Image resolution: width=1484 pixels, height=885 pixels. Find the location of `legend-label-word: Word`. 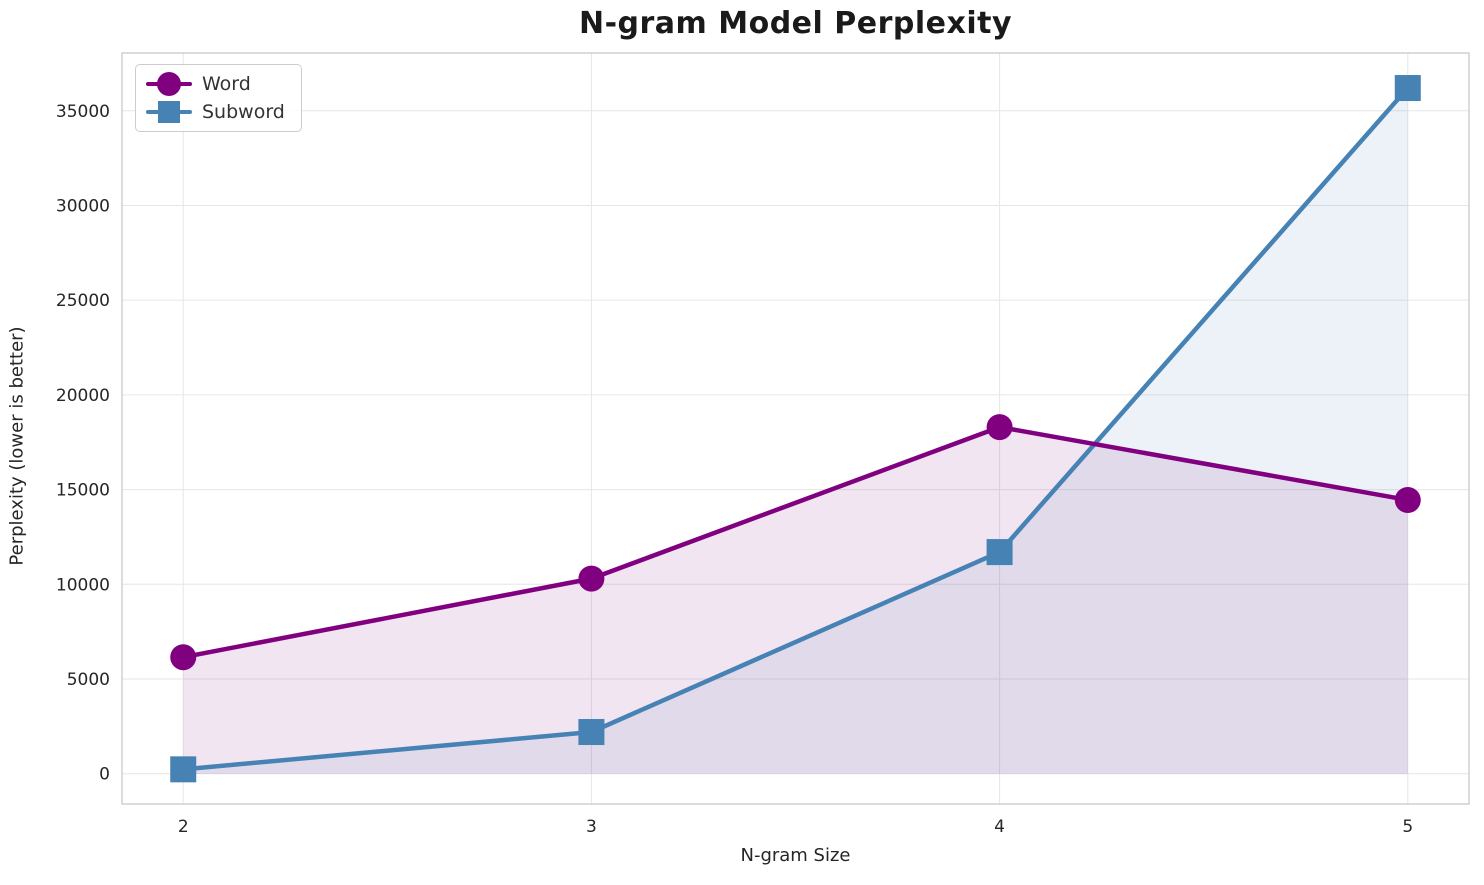

legend-label-word: Word is located at coordinates (226, 83).